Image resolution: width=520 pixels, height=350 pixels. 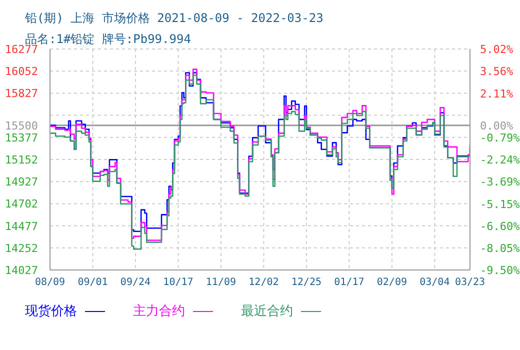 I want to click on x-tick-label: 12/25, so click(x=306, y=282).